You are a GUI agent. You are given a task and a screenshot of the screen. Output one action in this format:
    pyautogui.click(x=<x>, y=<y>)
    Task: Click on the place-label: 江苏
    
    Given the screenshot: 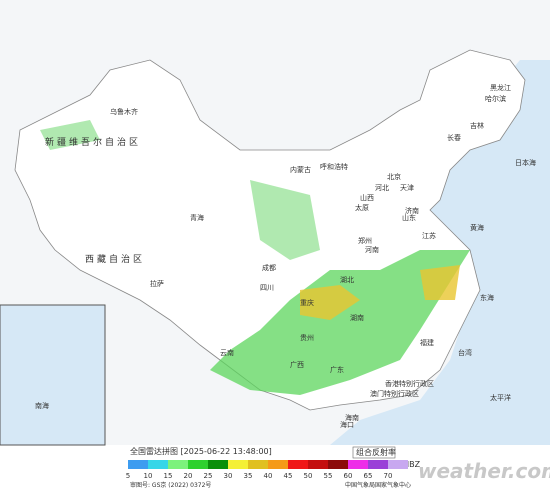 What is the action you would take?
    pyautogui.click(x=429, y=235)
    